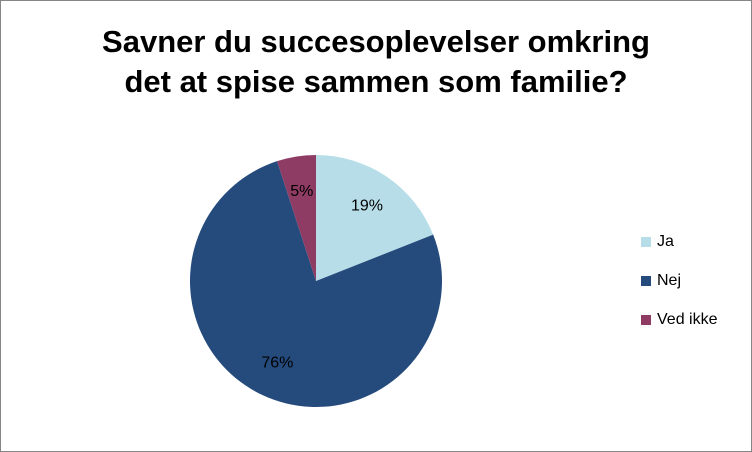 The height and width of the screenshot is (452, 752). Describe the element at coordinates (669, 280) in the screenshot. I see `legend-label-nej: Nej` at that location.